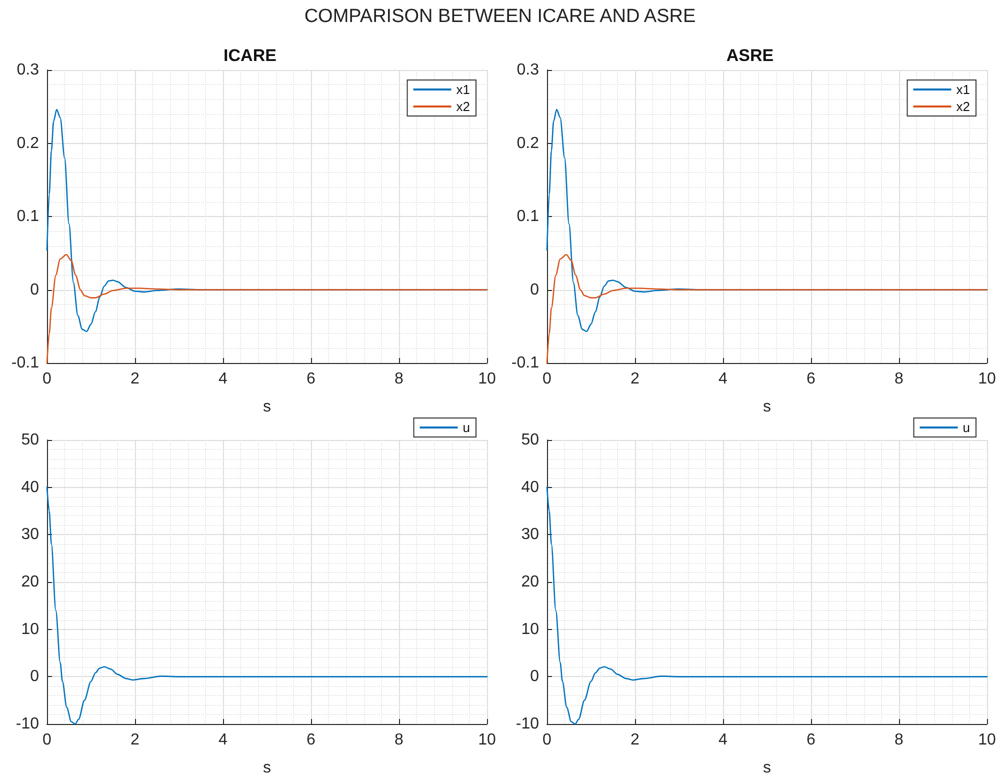 The width and height of the screenshot is (1000, 781). I want to click on text: COMPARISON BETWEEN ICARE AND ASRE, so click(500, 17).